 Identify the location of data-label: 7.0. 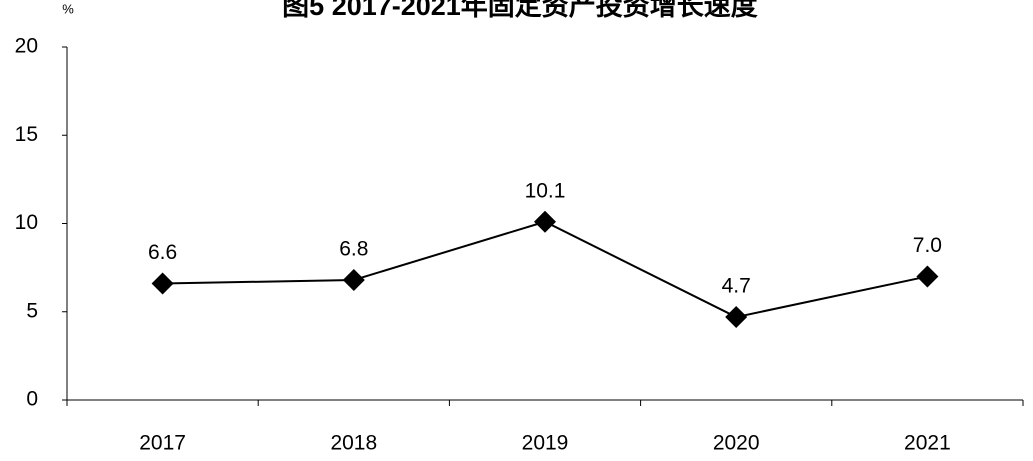
(927, 245).